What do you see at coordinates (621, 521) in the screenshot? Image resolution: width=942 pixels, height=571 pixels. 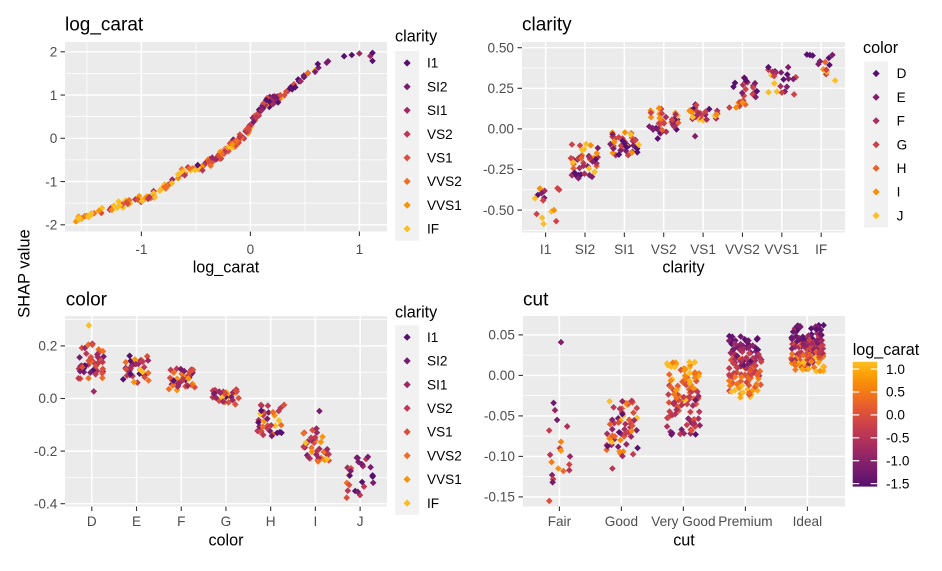 I see `svg-text: Good` at bounding box center [621, 521].